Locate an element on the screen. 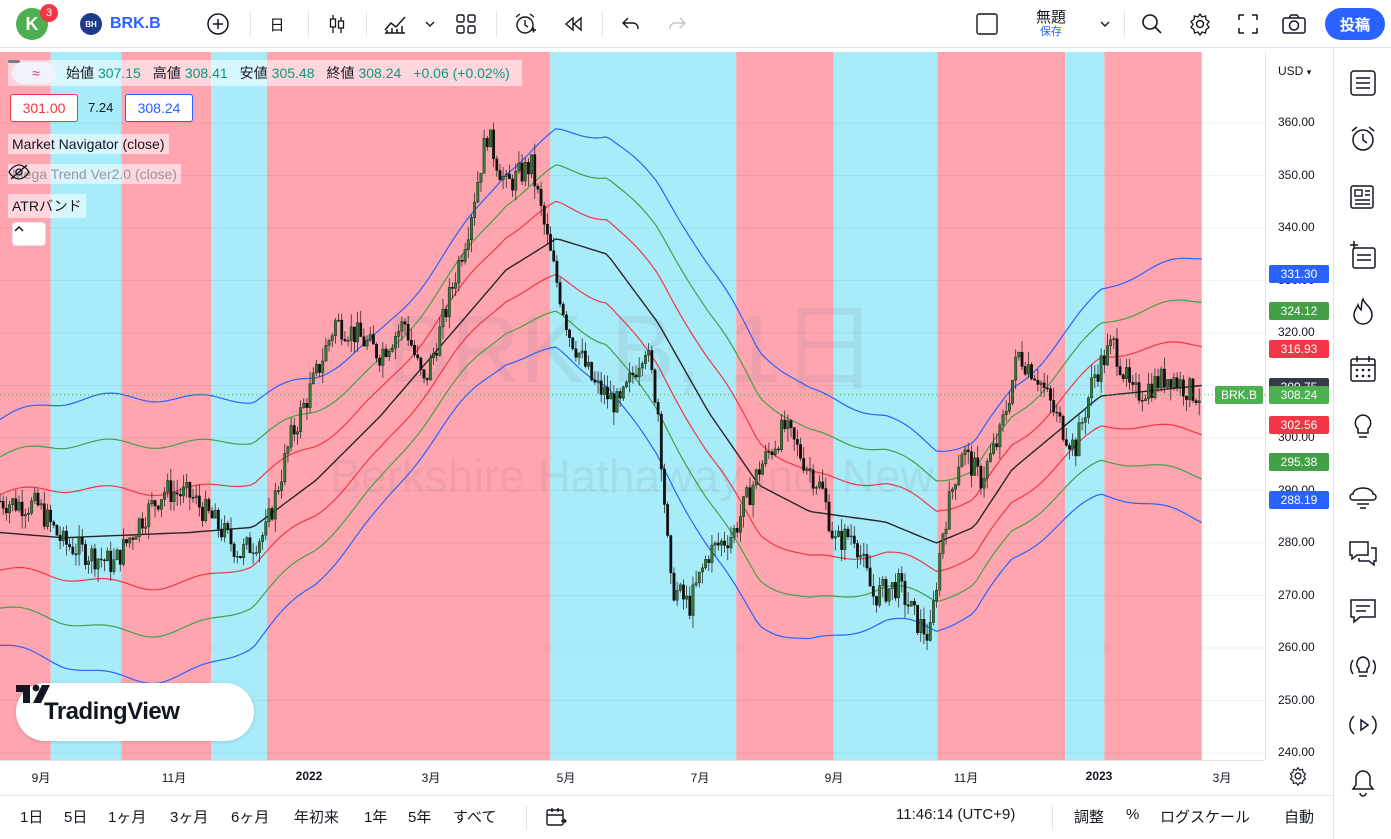 The image size is (1391, 839). symbol-price-tag: BRK.B is located at coordinates (1239, 394).